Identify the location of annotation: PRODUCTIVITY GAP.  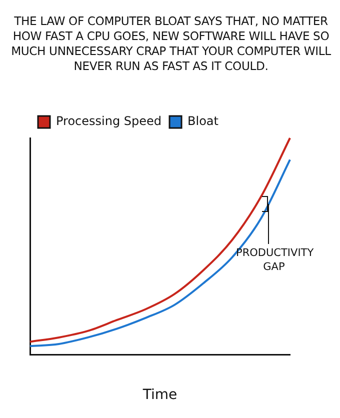
(275, 260).